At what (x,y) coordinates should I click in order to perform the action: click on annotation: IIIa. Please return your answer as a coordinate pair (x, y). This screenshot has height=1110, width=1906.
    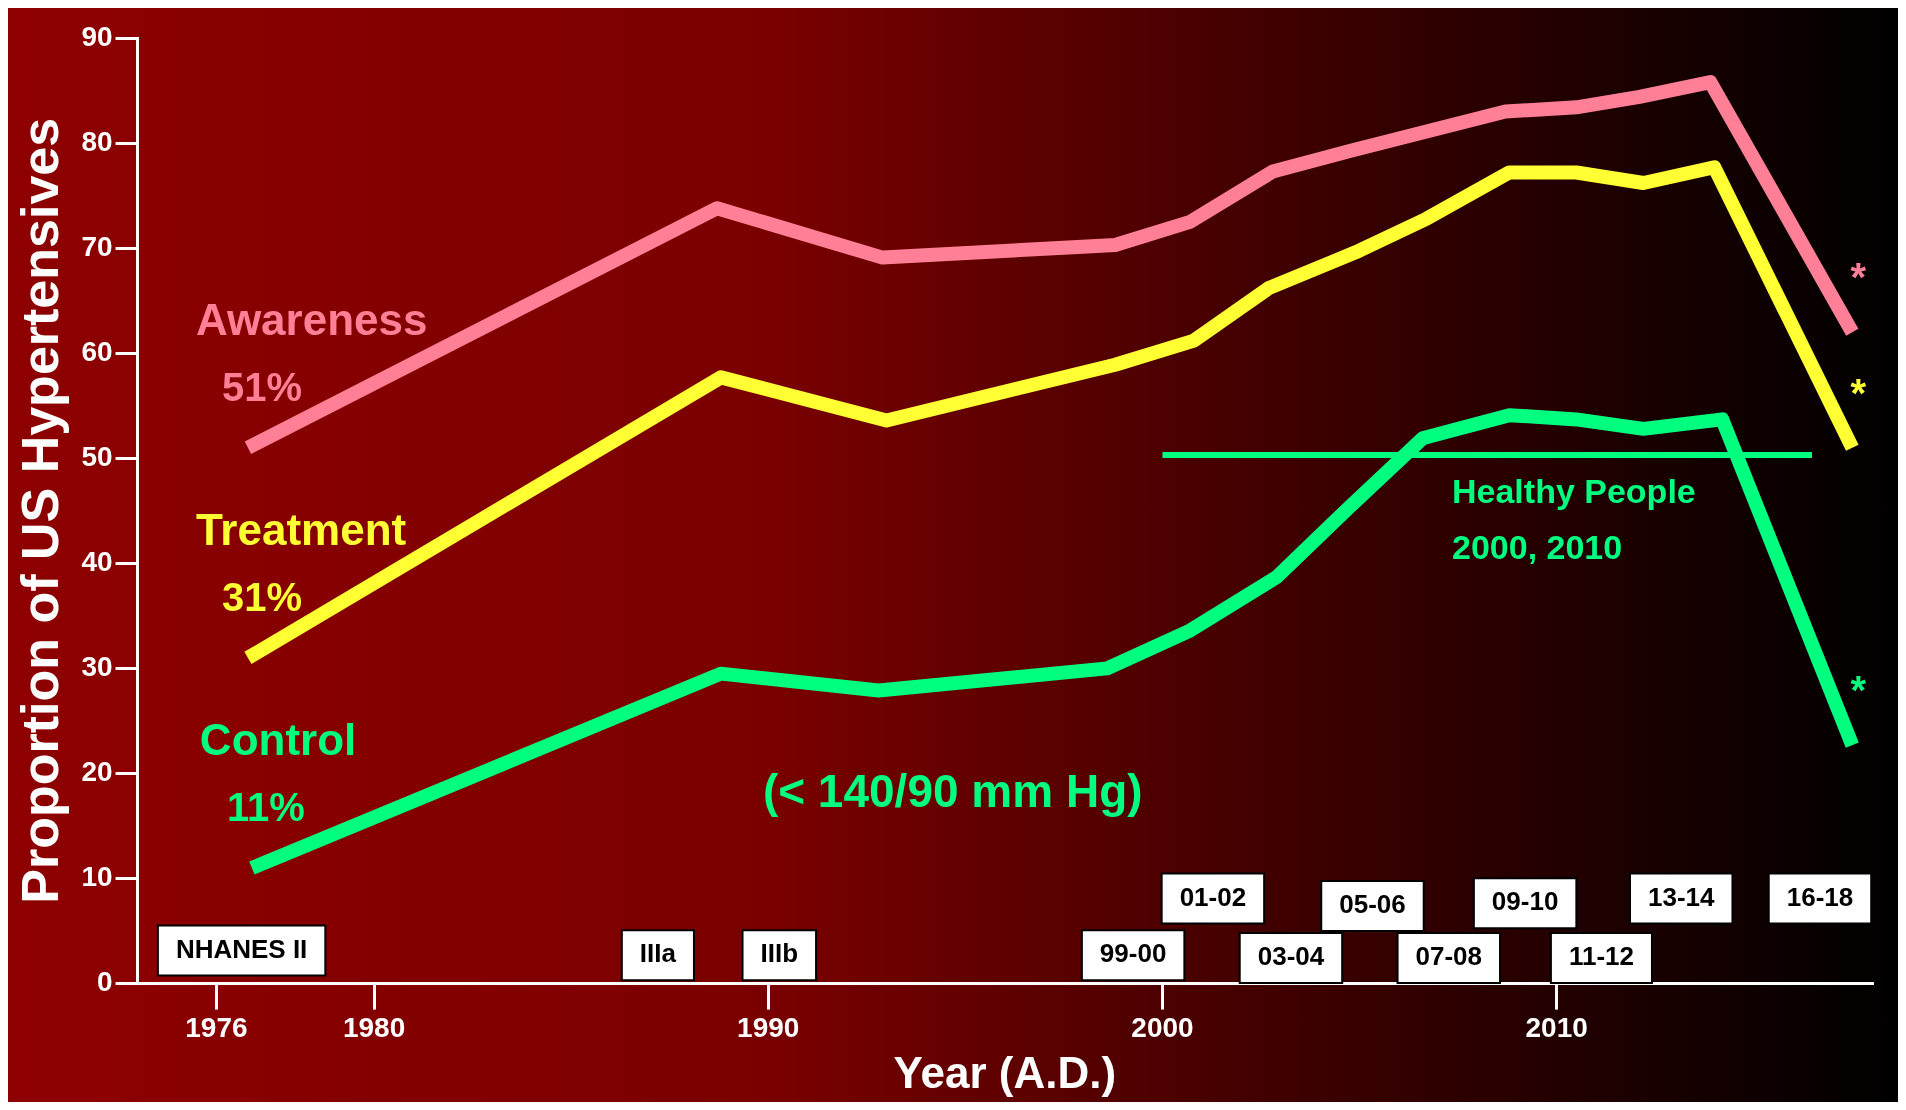
    Looking at the image, I should click on (658, 953).